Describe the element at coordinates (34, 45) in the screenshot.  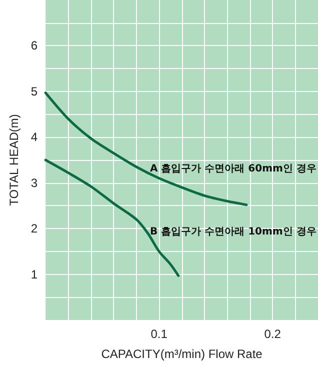
I see `y-tick-label: 6` at that location.